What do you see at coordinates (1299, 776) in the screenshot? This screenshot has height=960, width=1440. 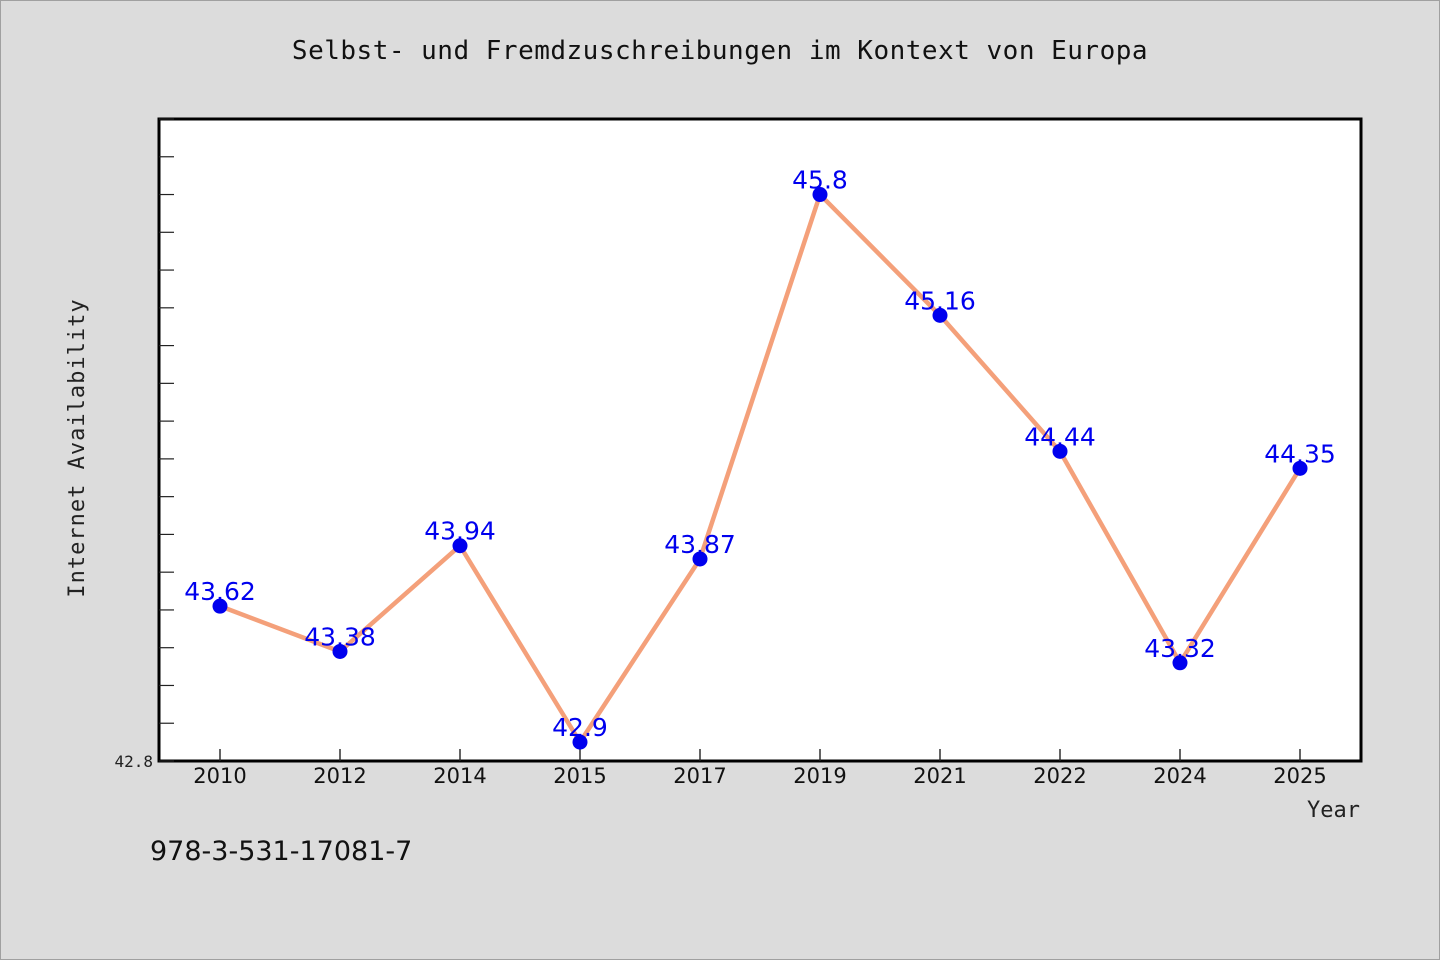 I see `x-tick-label: 2025` at bounding box center [1299, 776].